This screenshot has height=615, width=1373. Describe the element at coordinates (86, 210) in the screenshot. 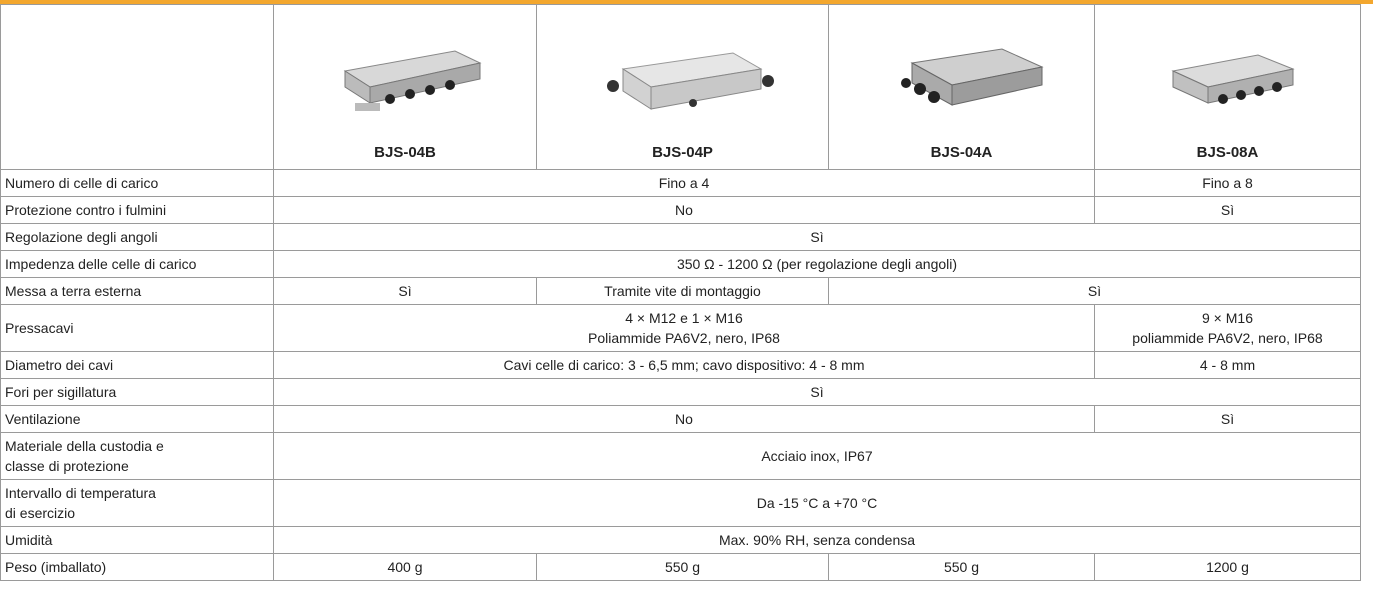

I see `label-line: Protezione contro i fulmini` at that location.